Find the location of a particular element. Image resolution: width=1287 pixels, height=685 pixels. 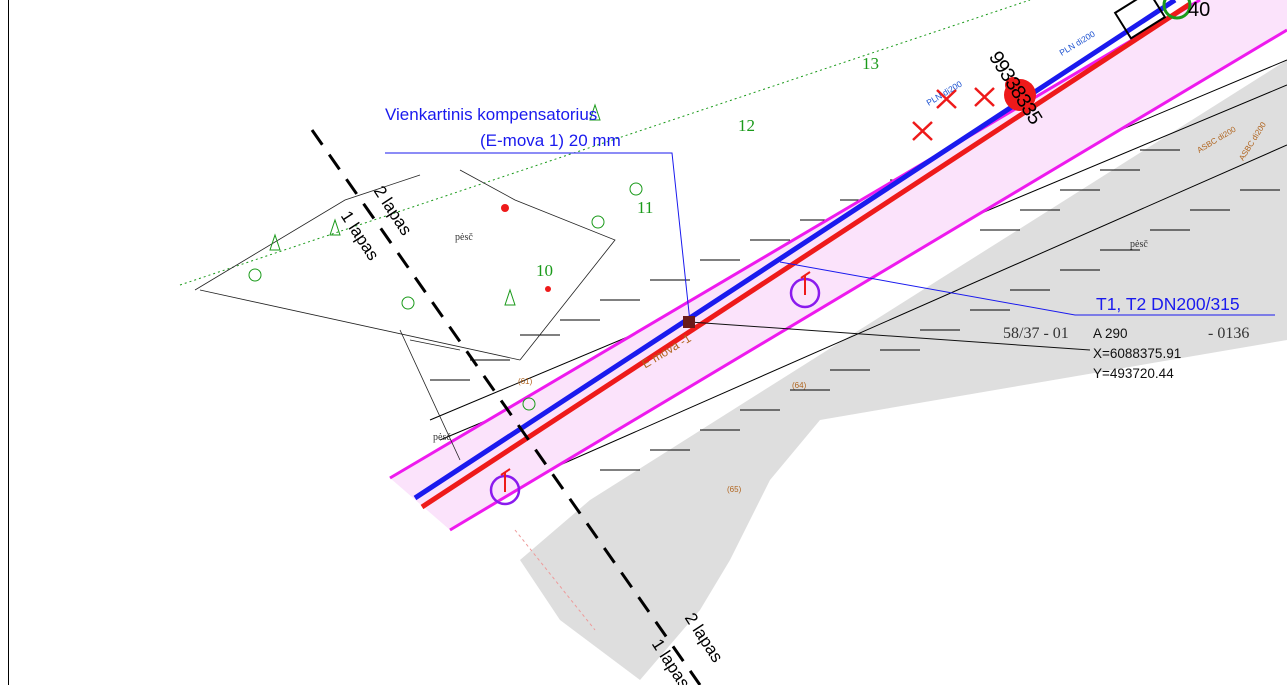

survey-number-12: 12 is located at coordinates (746, 125).